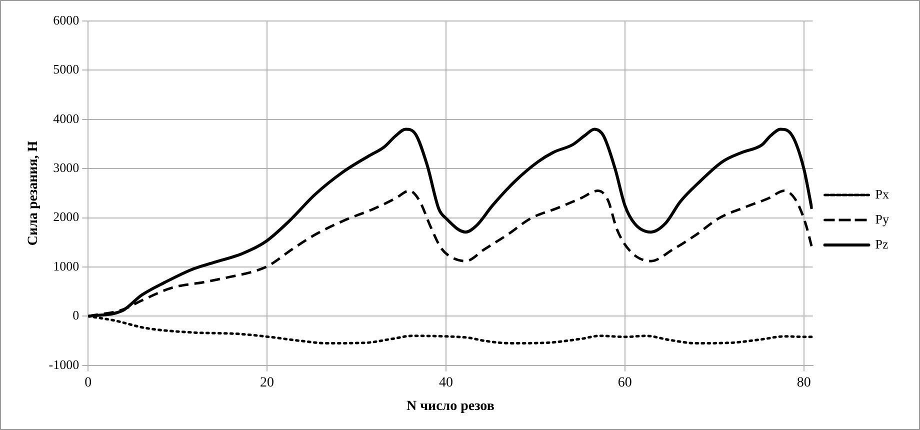  I want to click on y-tick-label: -1000, so click(64, 364).